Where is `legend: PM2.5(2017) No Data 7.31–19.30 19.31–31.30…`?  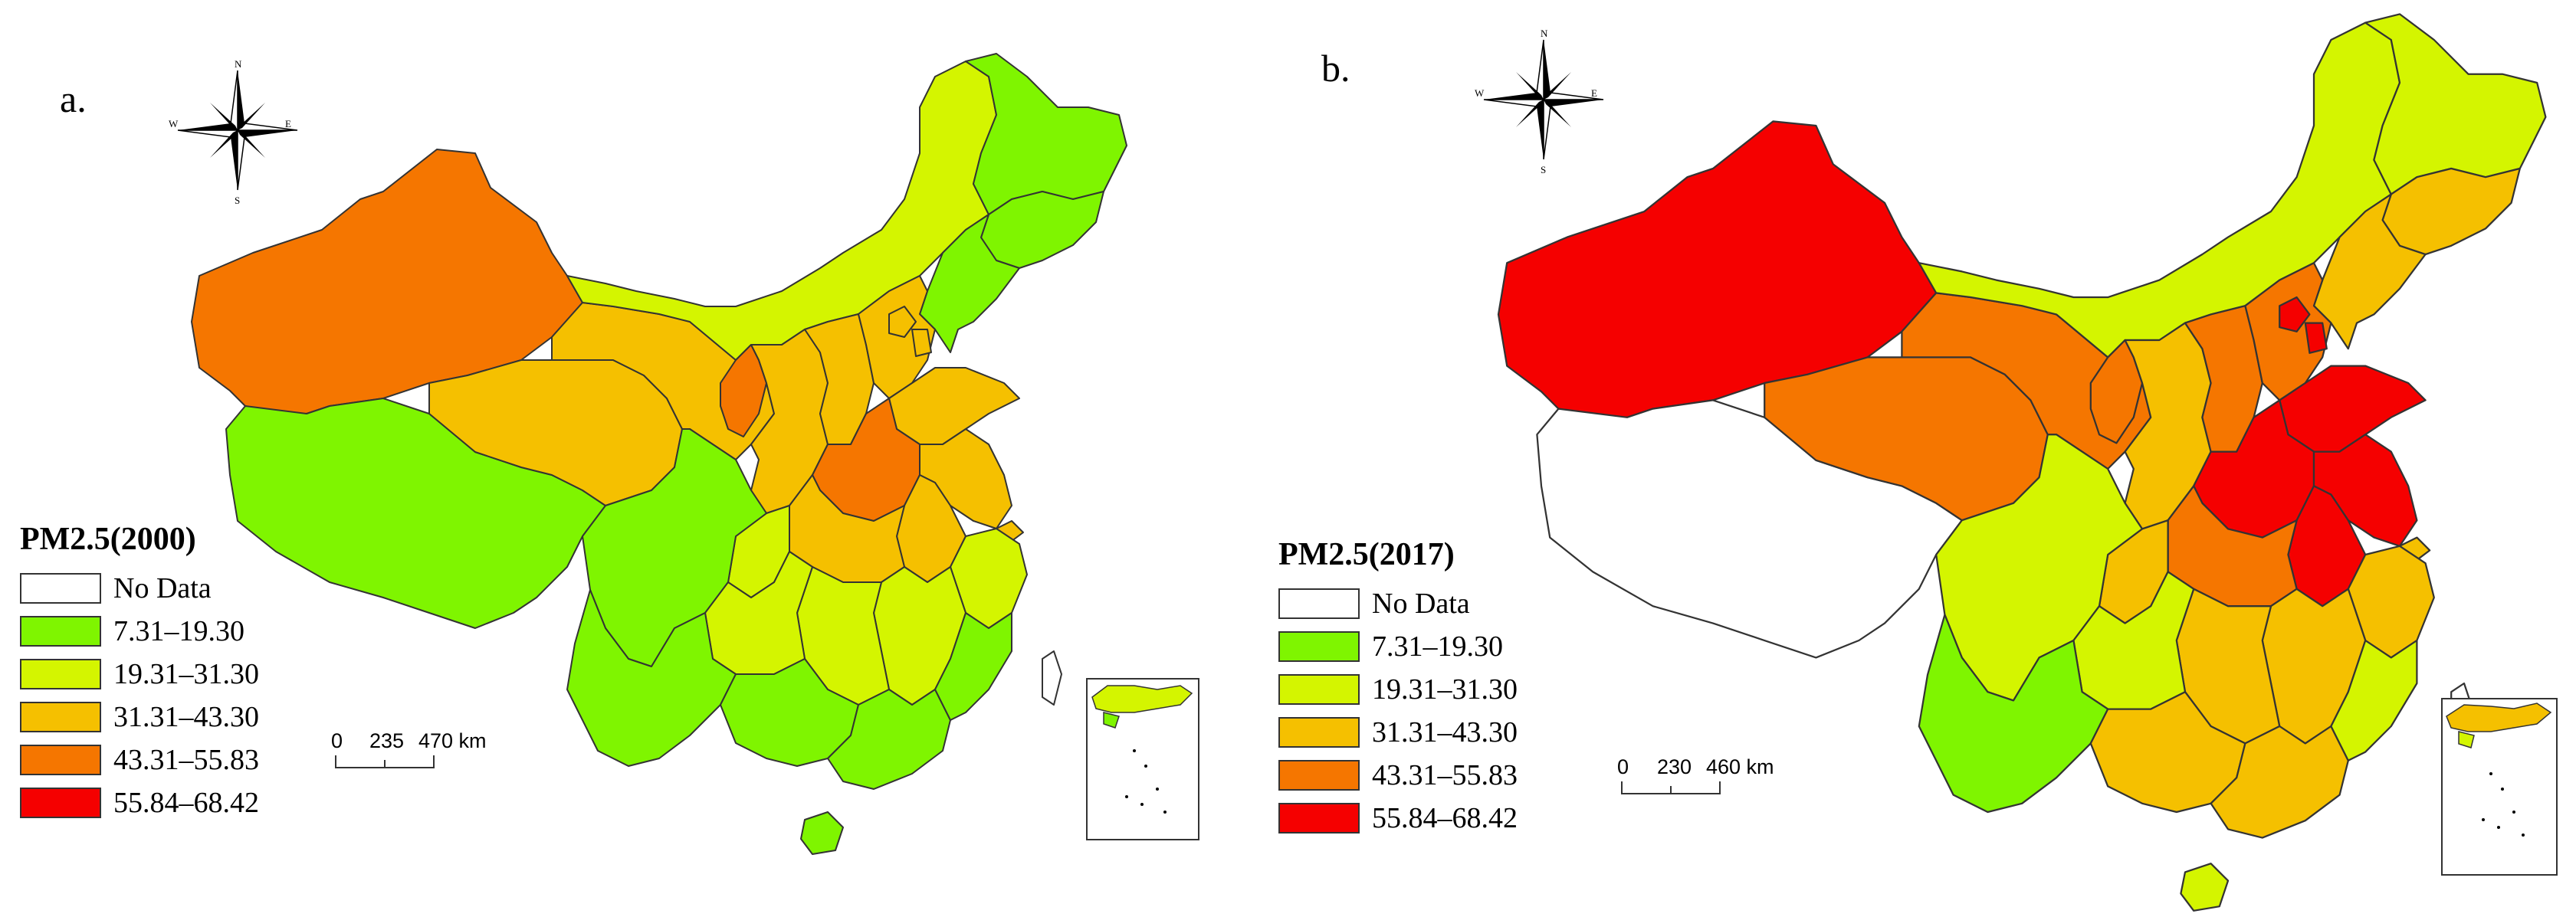
legend: PM2.5(2017) No Data 7.31–19.30 19.31–31.30… is located at coordinates (1398, 688).